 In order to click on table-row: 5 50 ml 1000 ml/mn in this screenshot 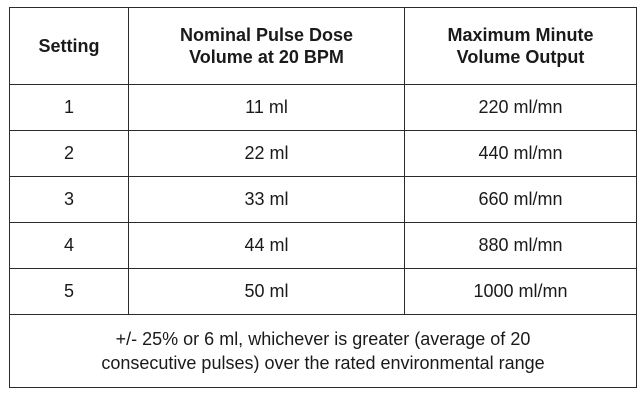, I will do `click(323, 291)`.